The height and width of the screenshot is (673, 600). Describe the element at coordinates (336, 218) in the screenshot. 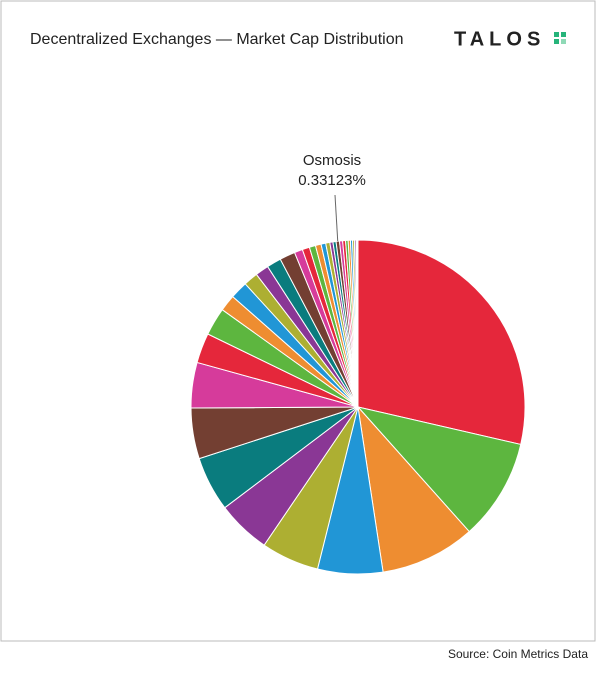

I see `leader-line` at that location.